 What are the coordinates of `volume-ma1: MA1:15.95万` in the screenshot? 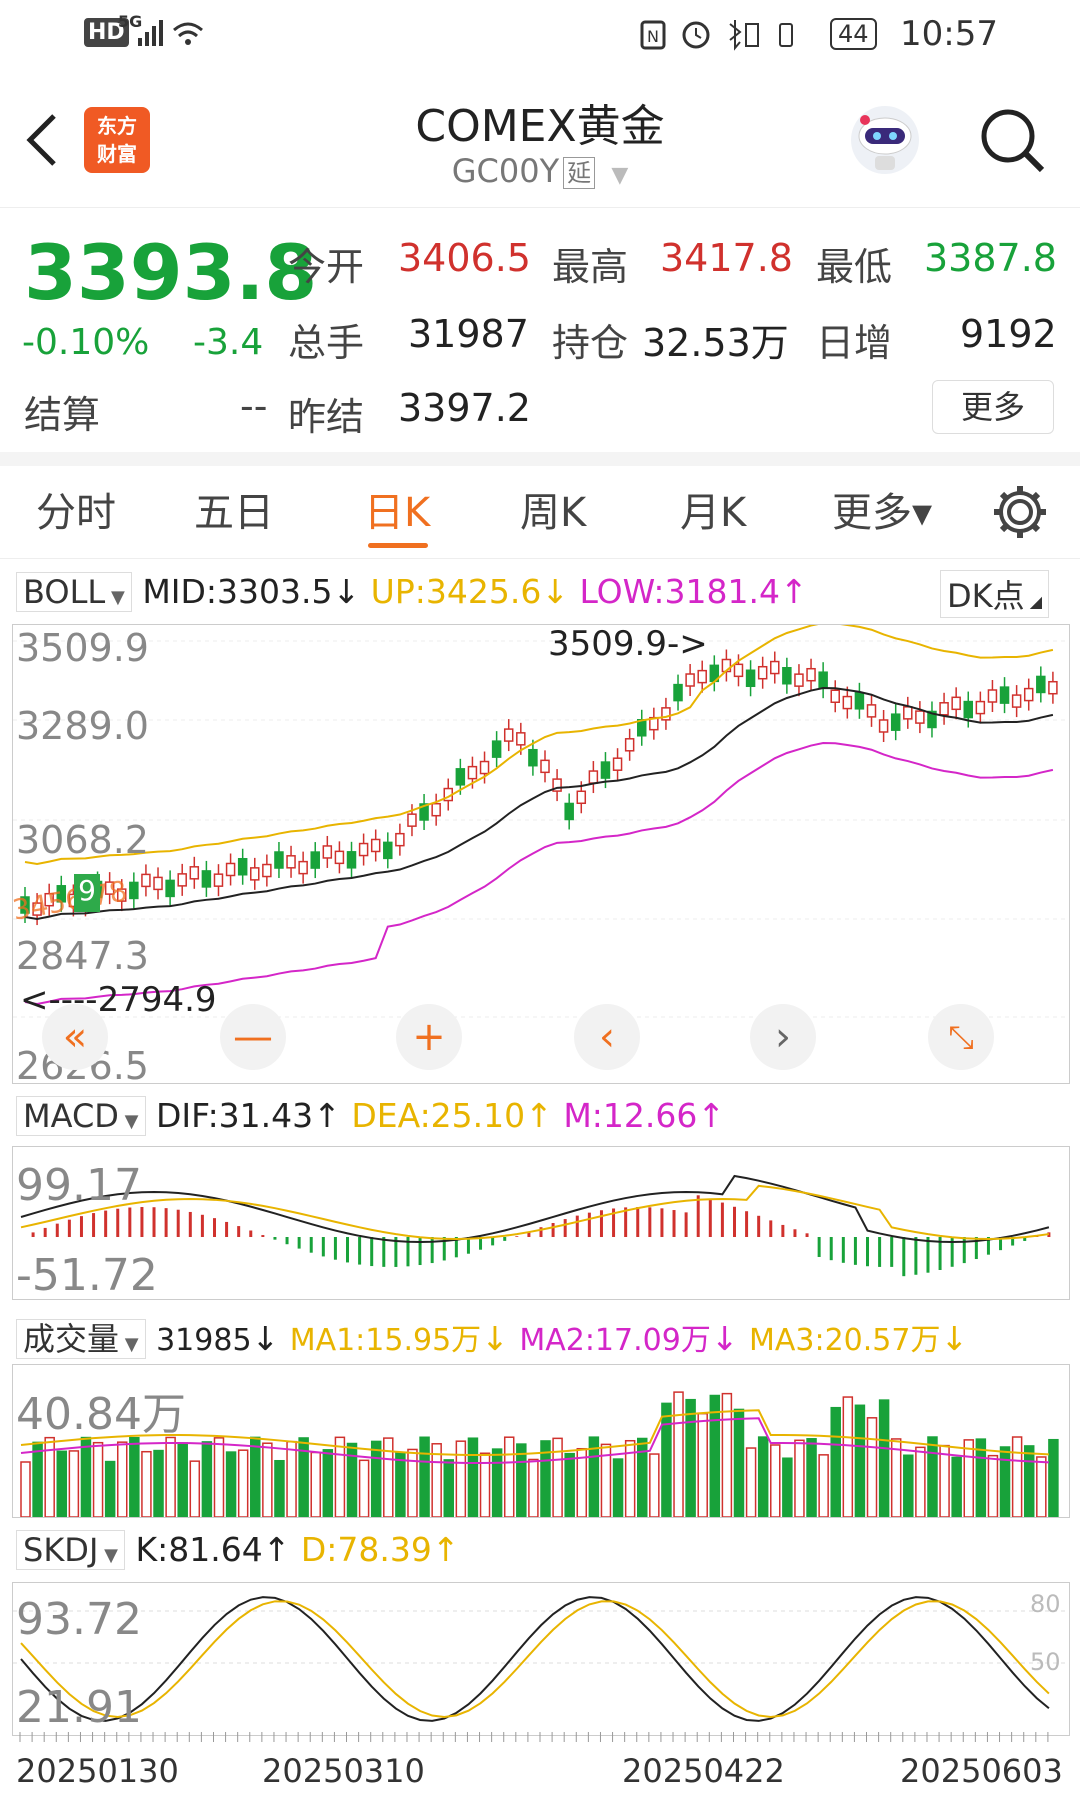 It's located at (385, 1340).